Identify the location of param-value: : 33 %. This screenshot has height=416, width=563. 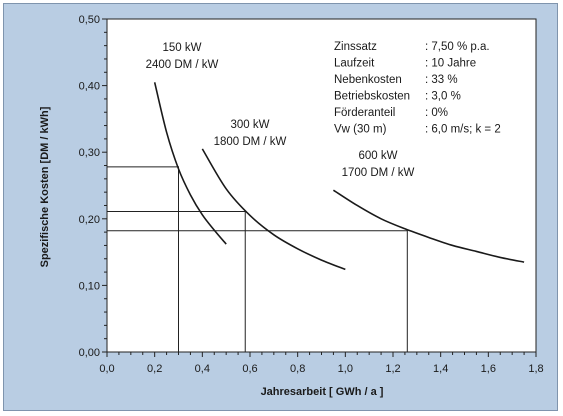
(441, 80).